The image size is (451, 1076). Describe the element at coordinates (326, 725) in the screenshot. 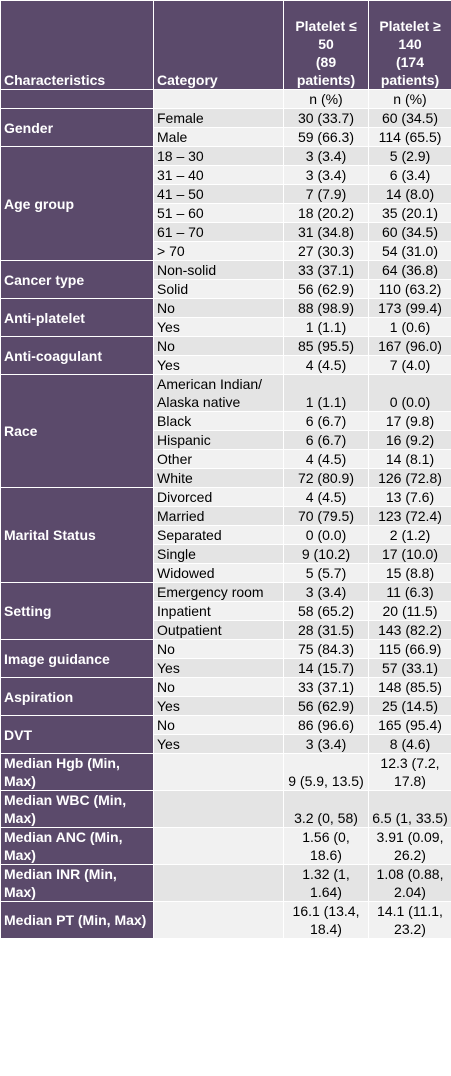

I see `platelet-low-value: 86 (96.6)` at that location.